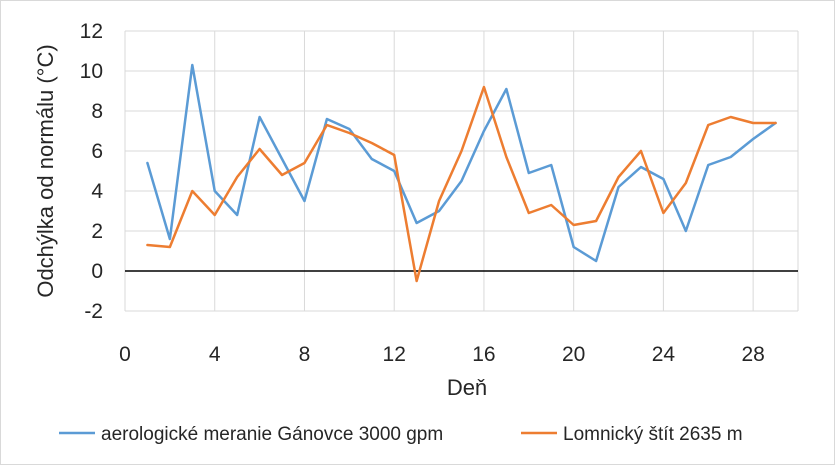 This screenshot has height=469, width=835. I want to click on x-tick-label: 4, so click(215, 354).